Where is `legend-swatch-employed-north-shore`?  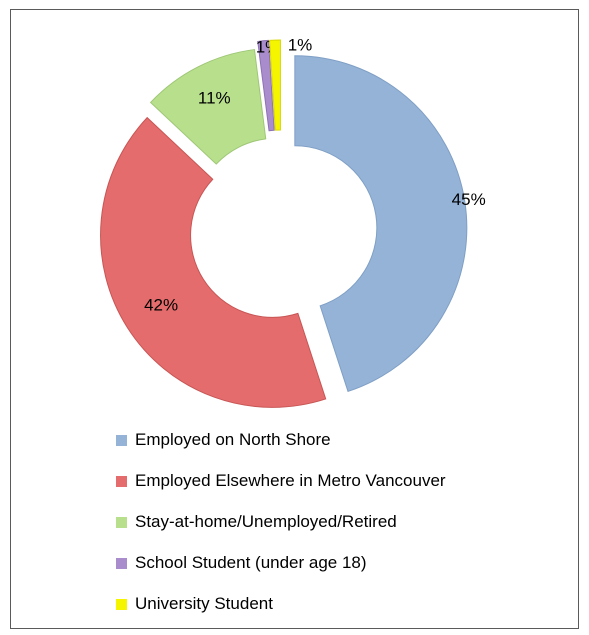
legend-swatch-employed-north-shore is located at coordinates (121, 440).